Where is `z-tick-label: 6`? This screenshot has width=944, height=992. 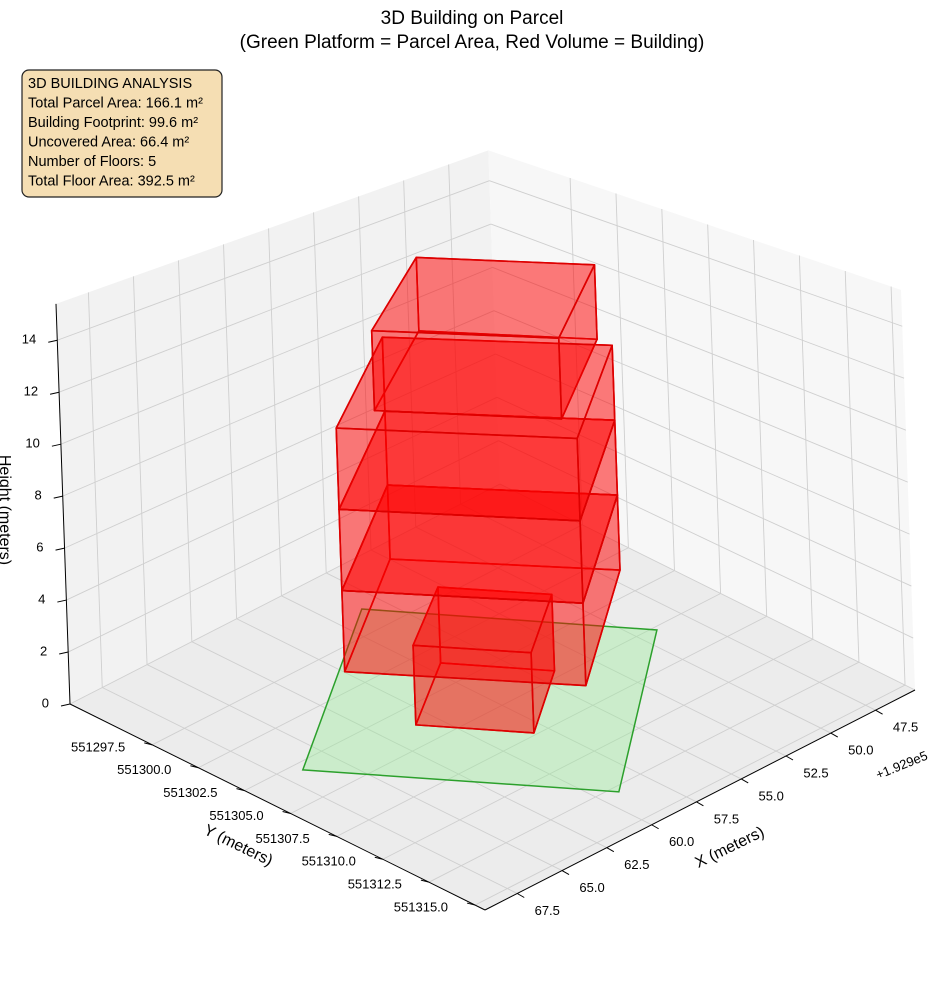
z-tick-label: 6 is located at coordinates (39, 547).